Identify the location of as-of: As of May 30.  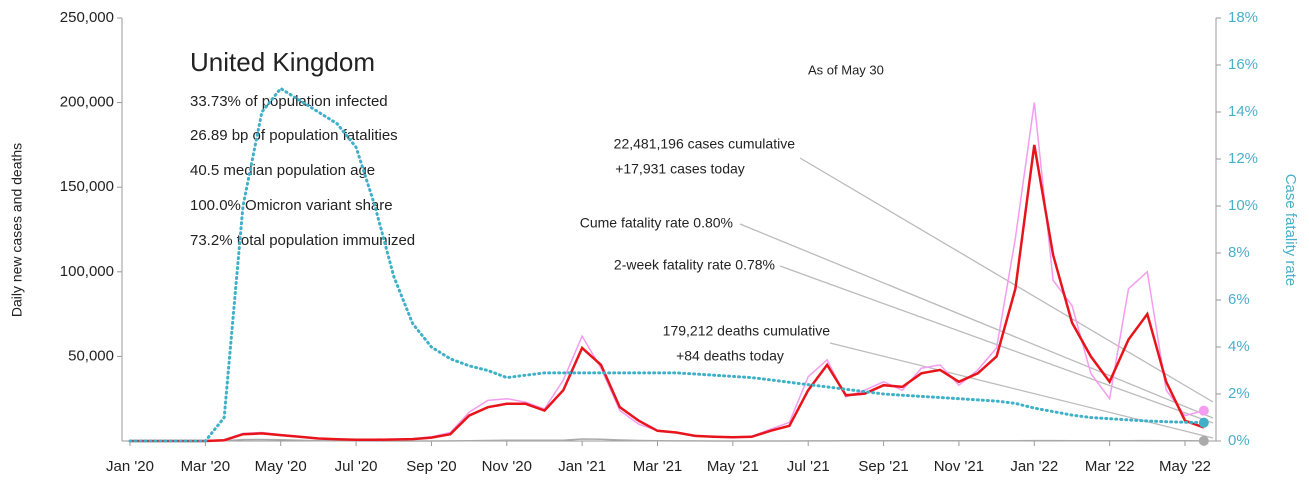
(846, 69).